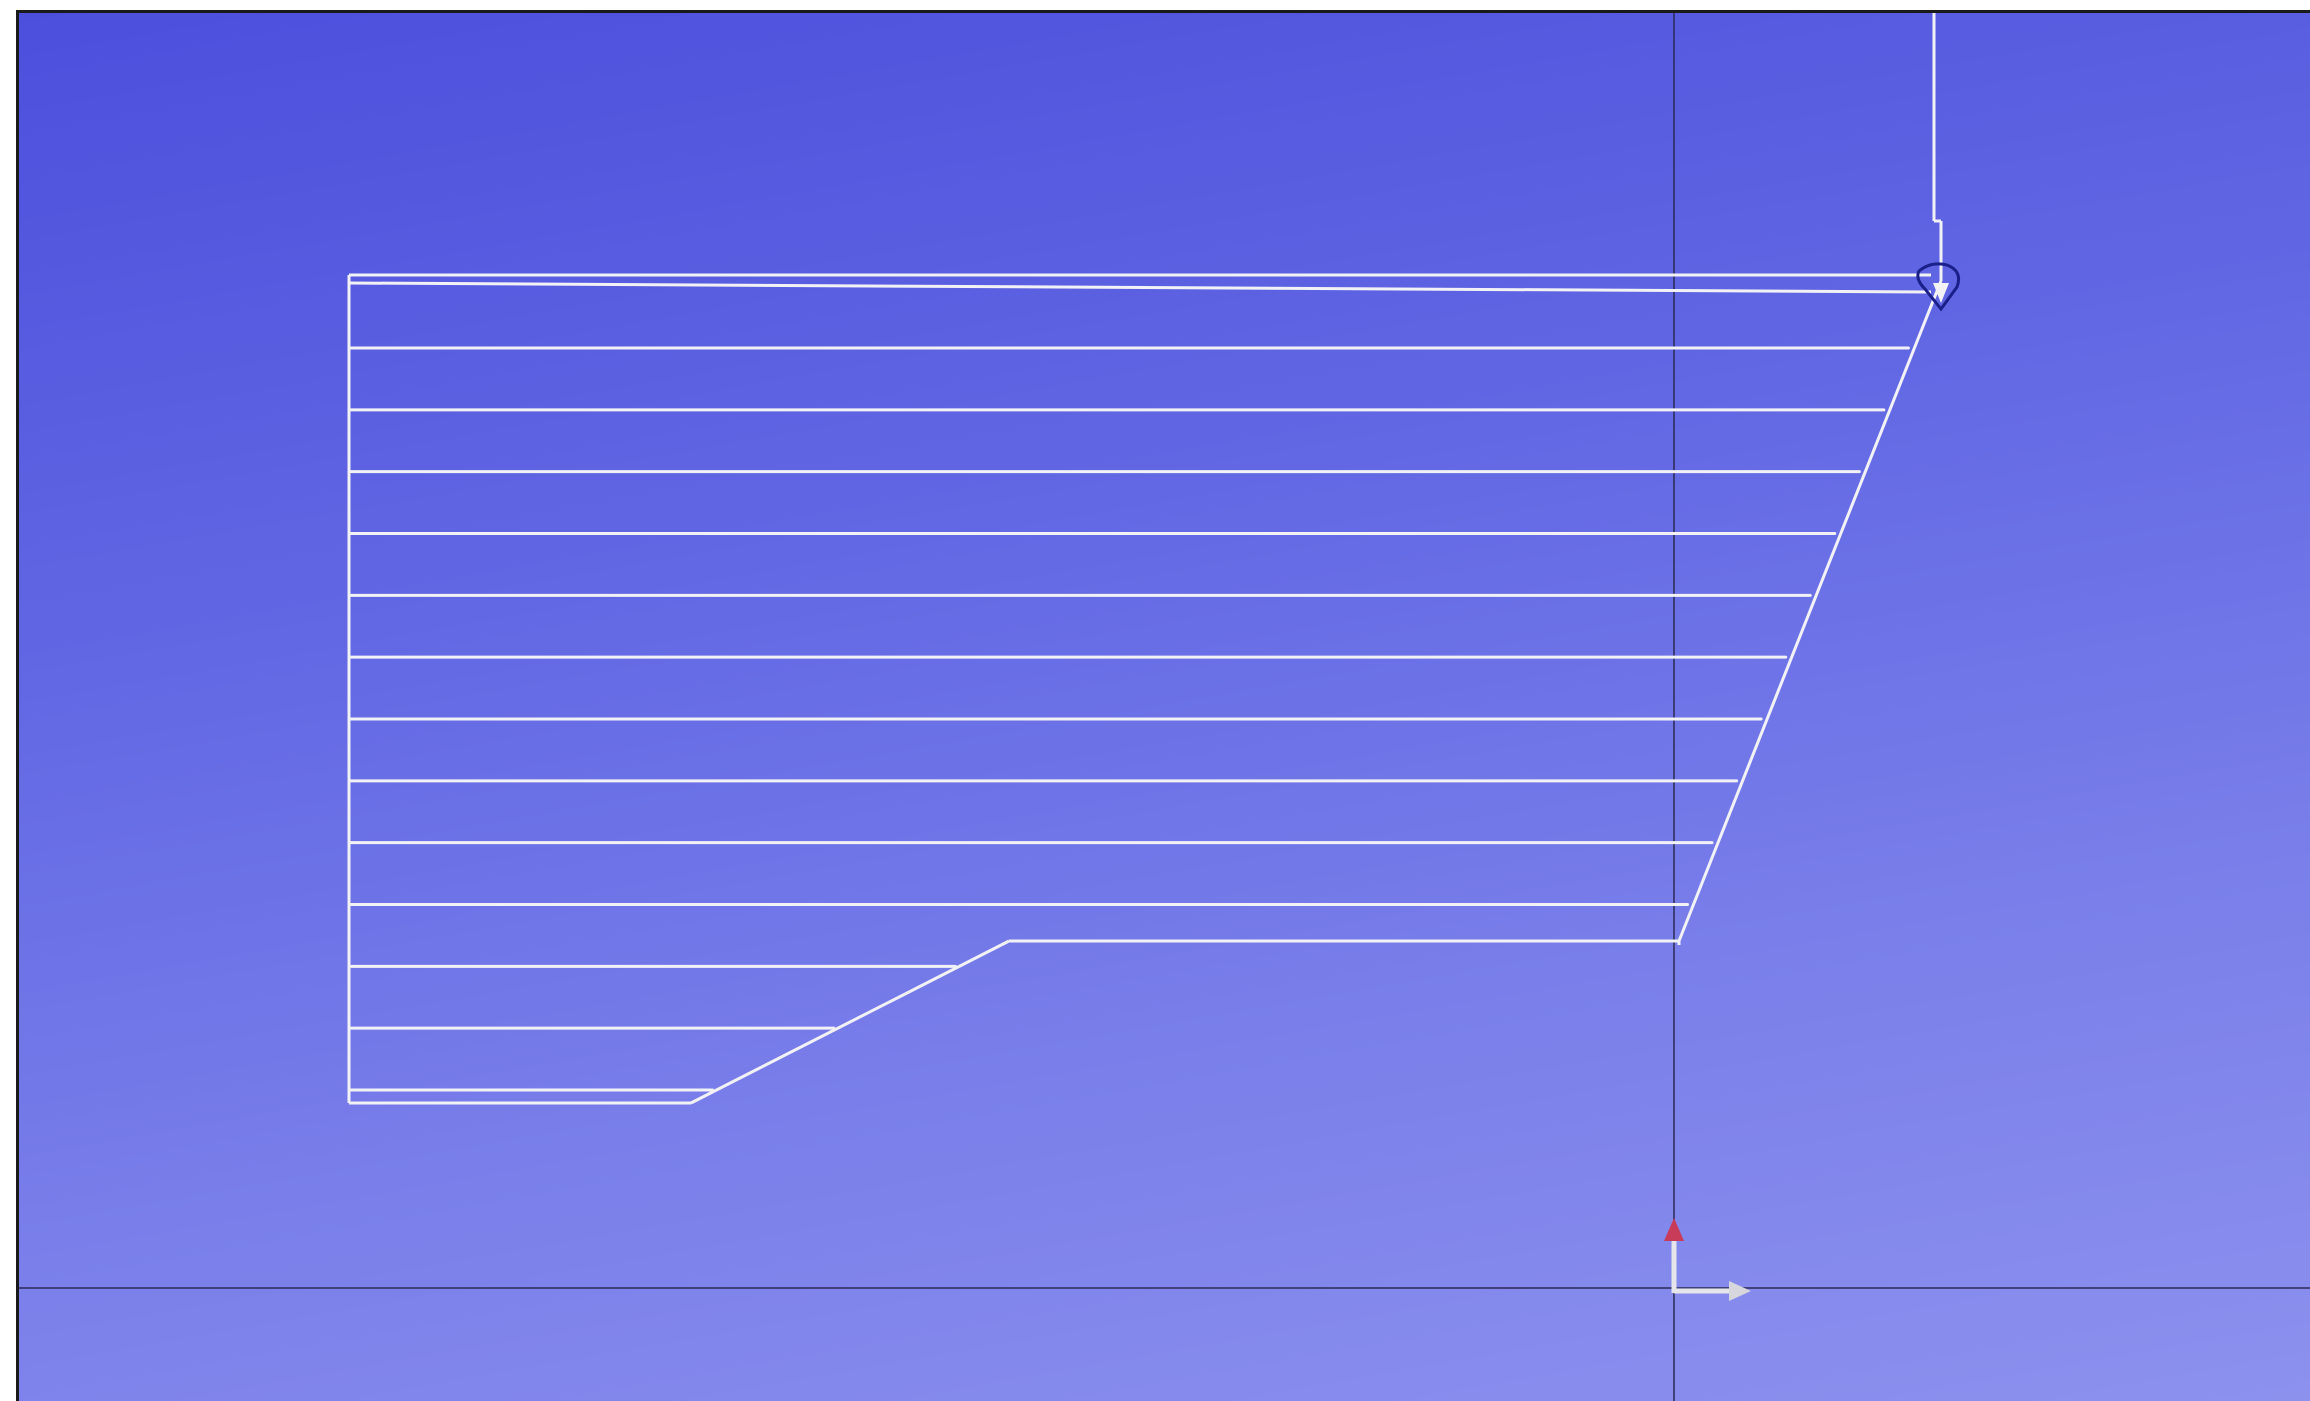 The height and width of the screenshot is (1401, 2310). Describe the element at coordinates (1707, 1259) in the screenshot. I see `coordinate-origin-icon` at that location.